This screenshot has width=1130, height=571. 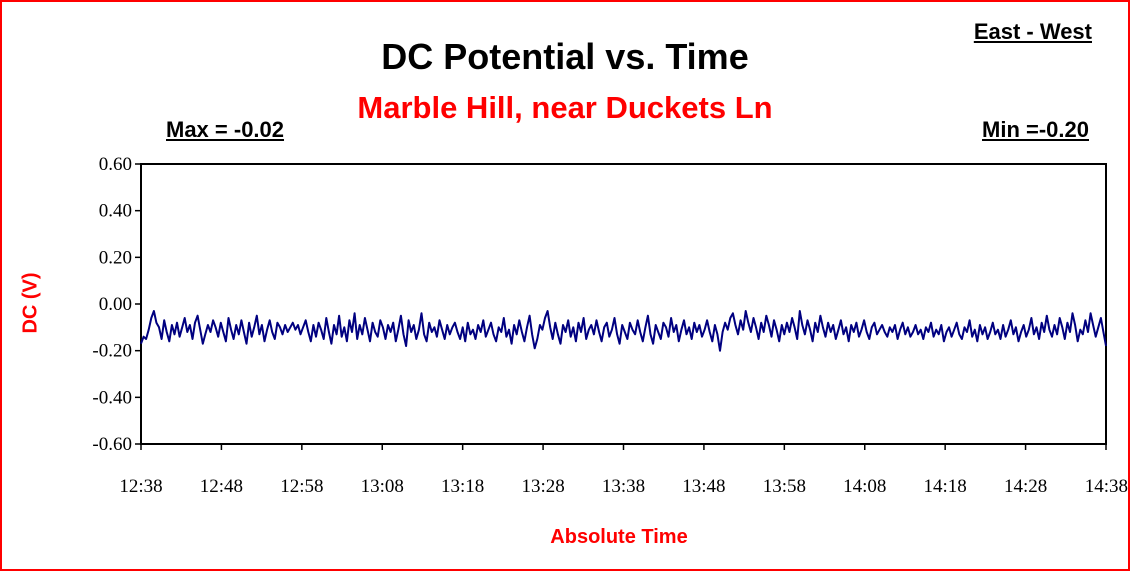 I want to click on y-tick-label: -0.40, so click(x=112, y=397).